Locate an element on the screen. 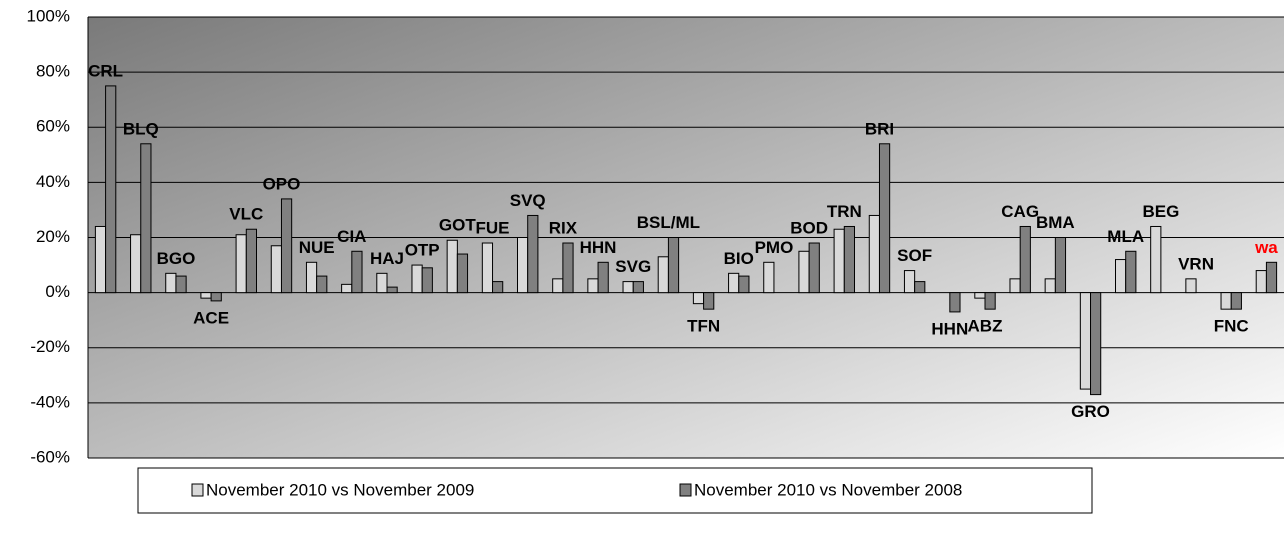 The width and height of the screenshot is (1284, 534). category-label: wa is located at coordinates (1266, 247).